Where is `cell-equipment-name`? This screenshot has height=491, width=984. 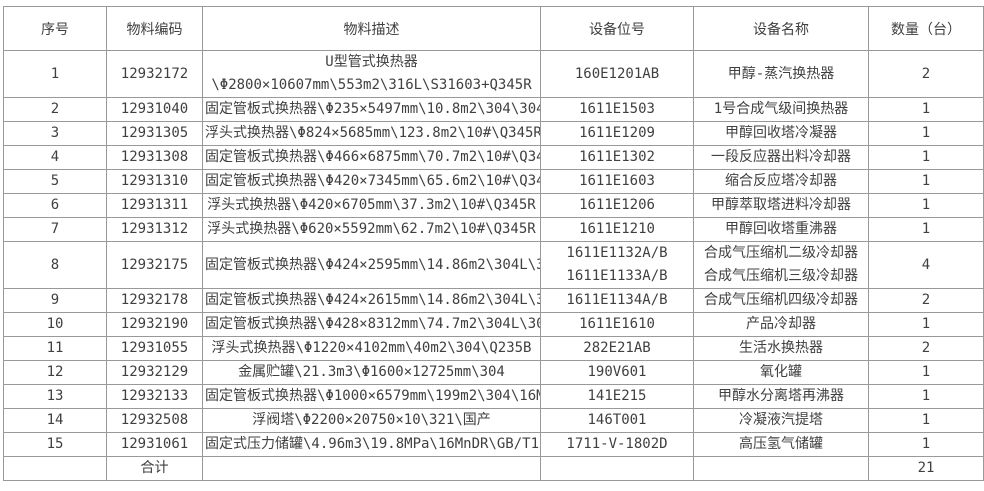 cell-equipment-name is located at coordinates (781, 468).